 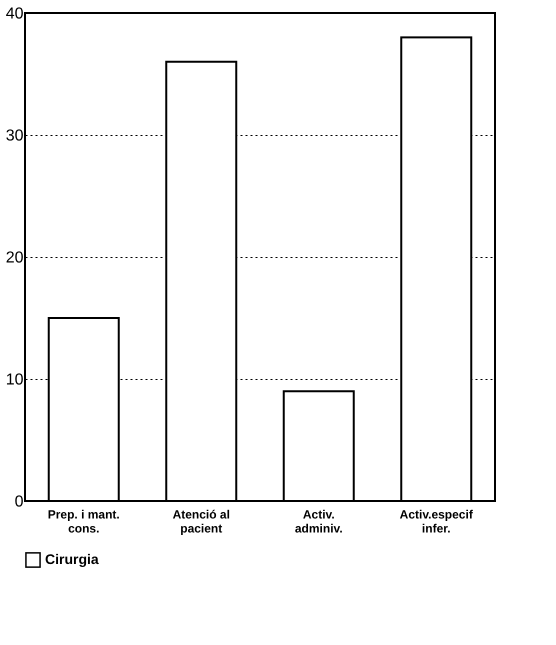 I want to click on x-tick-label: Activ.especif infer., so click(x=437, y=522).